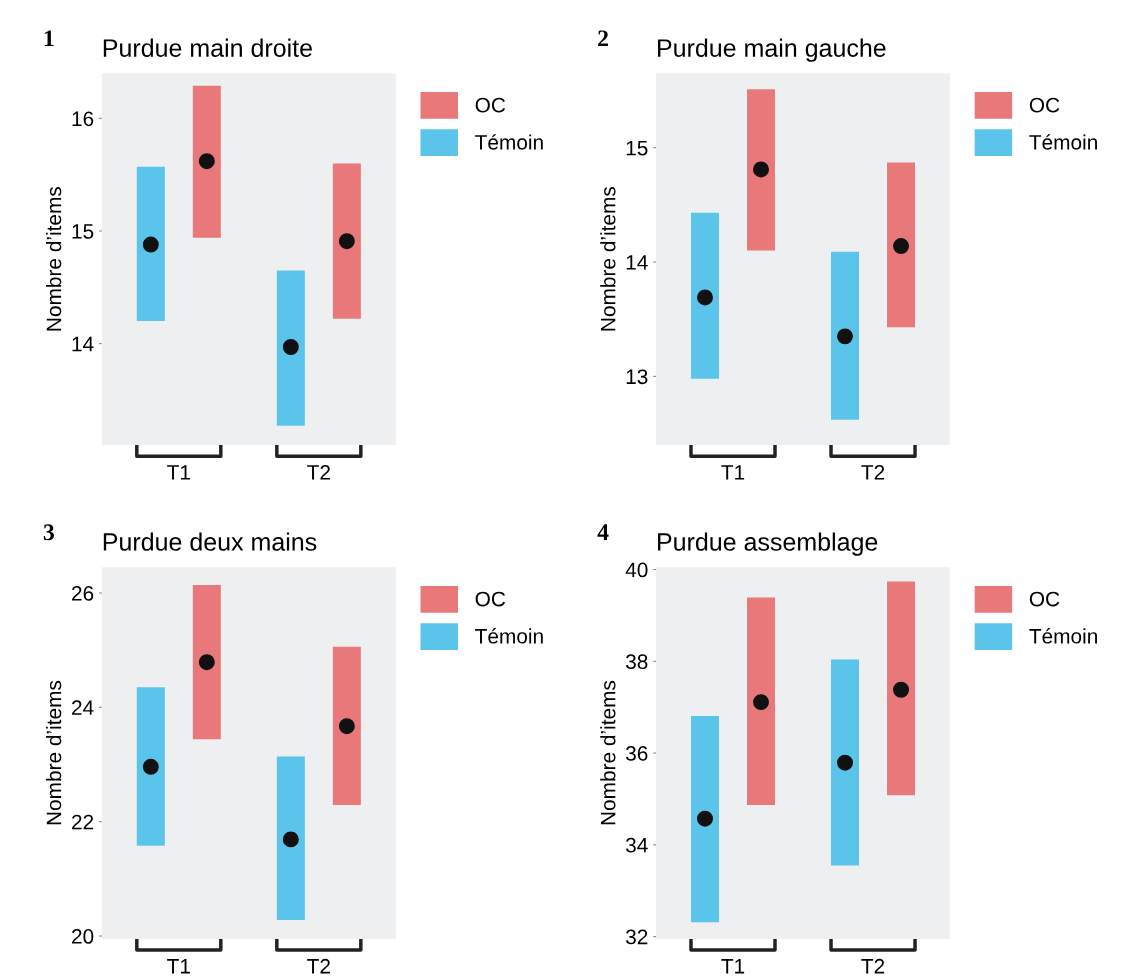 Image resolution: width=1131 pixels, height=978 pixels. Describe the element at coordinates (636, 753) in the screenshot. I see `y-tick-label: 36` at that location.